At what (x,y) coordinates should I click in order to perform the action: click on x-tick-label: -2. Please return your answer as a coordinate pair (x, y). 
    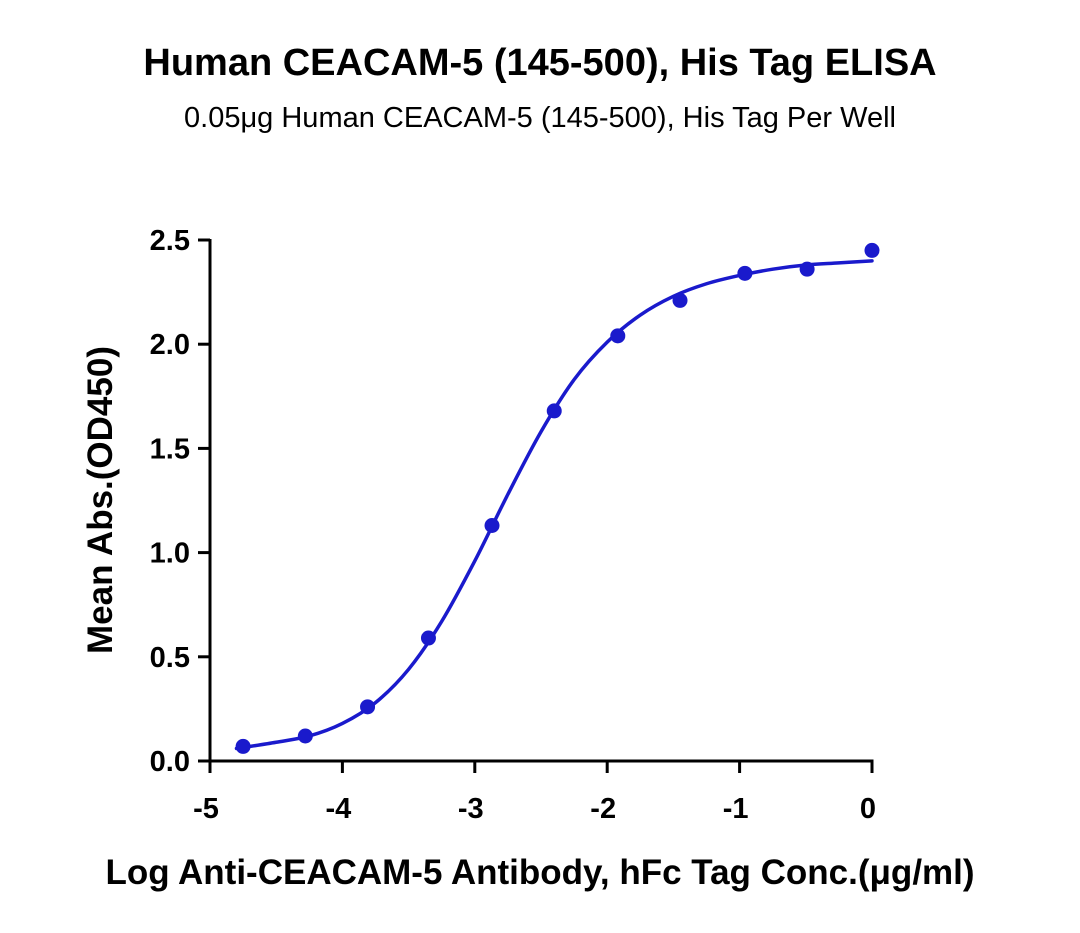
    Looking at the image, I should click on (603, 809).